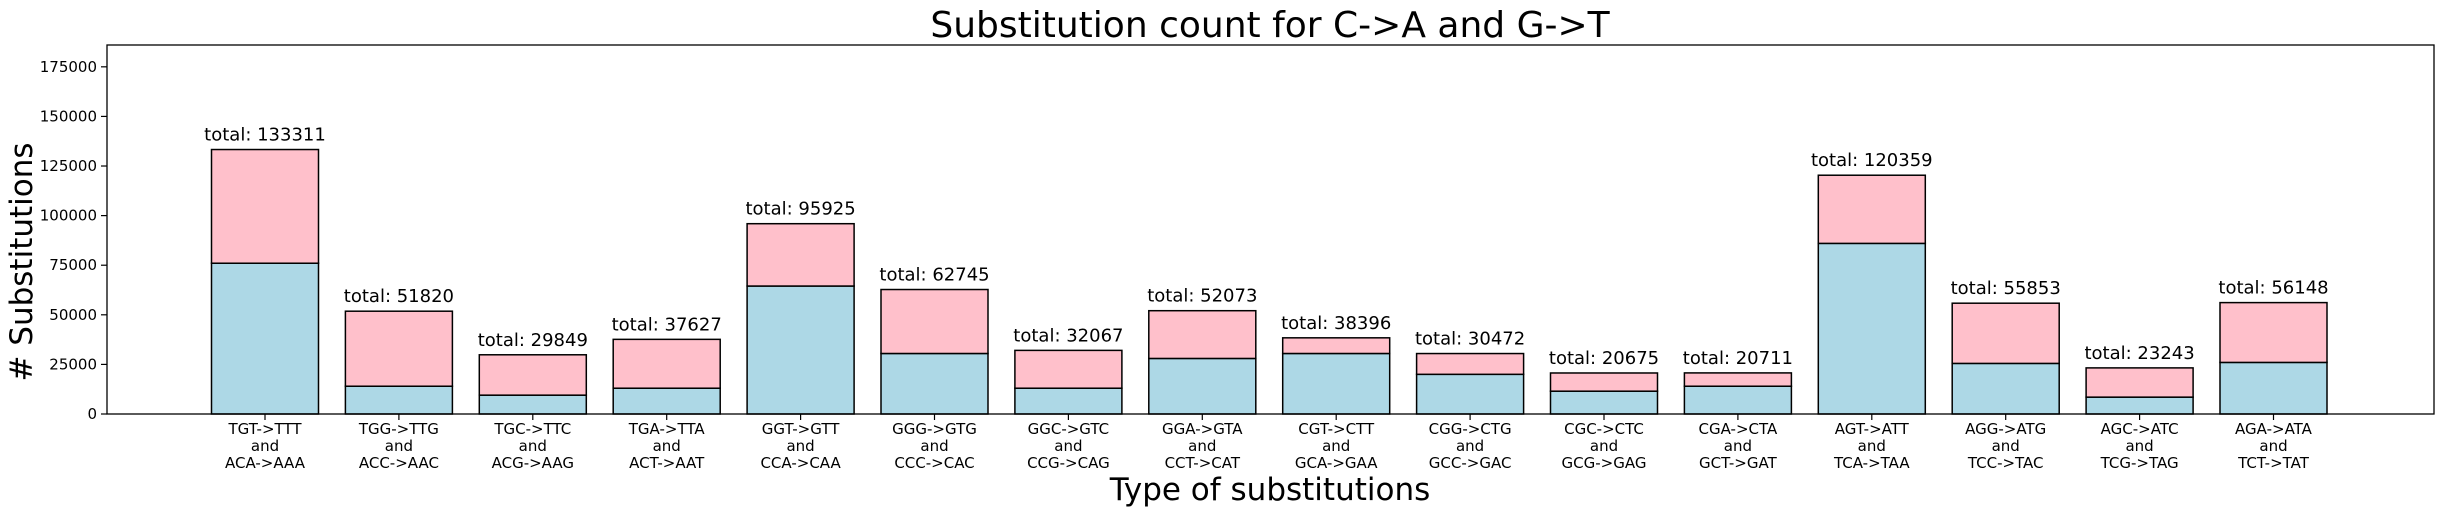 The image size is (2441, 514). Describe the element at coordinates (1270, 25) in the screenshot. I see `chart-title: Substitution count for C->A and G->T` at that location.